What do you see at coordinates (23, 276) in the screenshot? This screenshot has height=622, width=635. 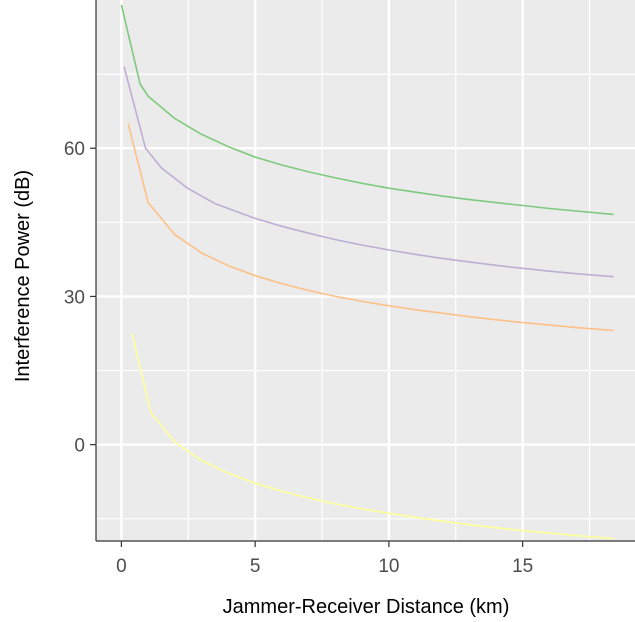 I see `y-axis-title: Interference Power (dB)` at bounding box center [23, 276].